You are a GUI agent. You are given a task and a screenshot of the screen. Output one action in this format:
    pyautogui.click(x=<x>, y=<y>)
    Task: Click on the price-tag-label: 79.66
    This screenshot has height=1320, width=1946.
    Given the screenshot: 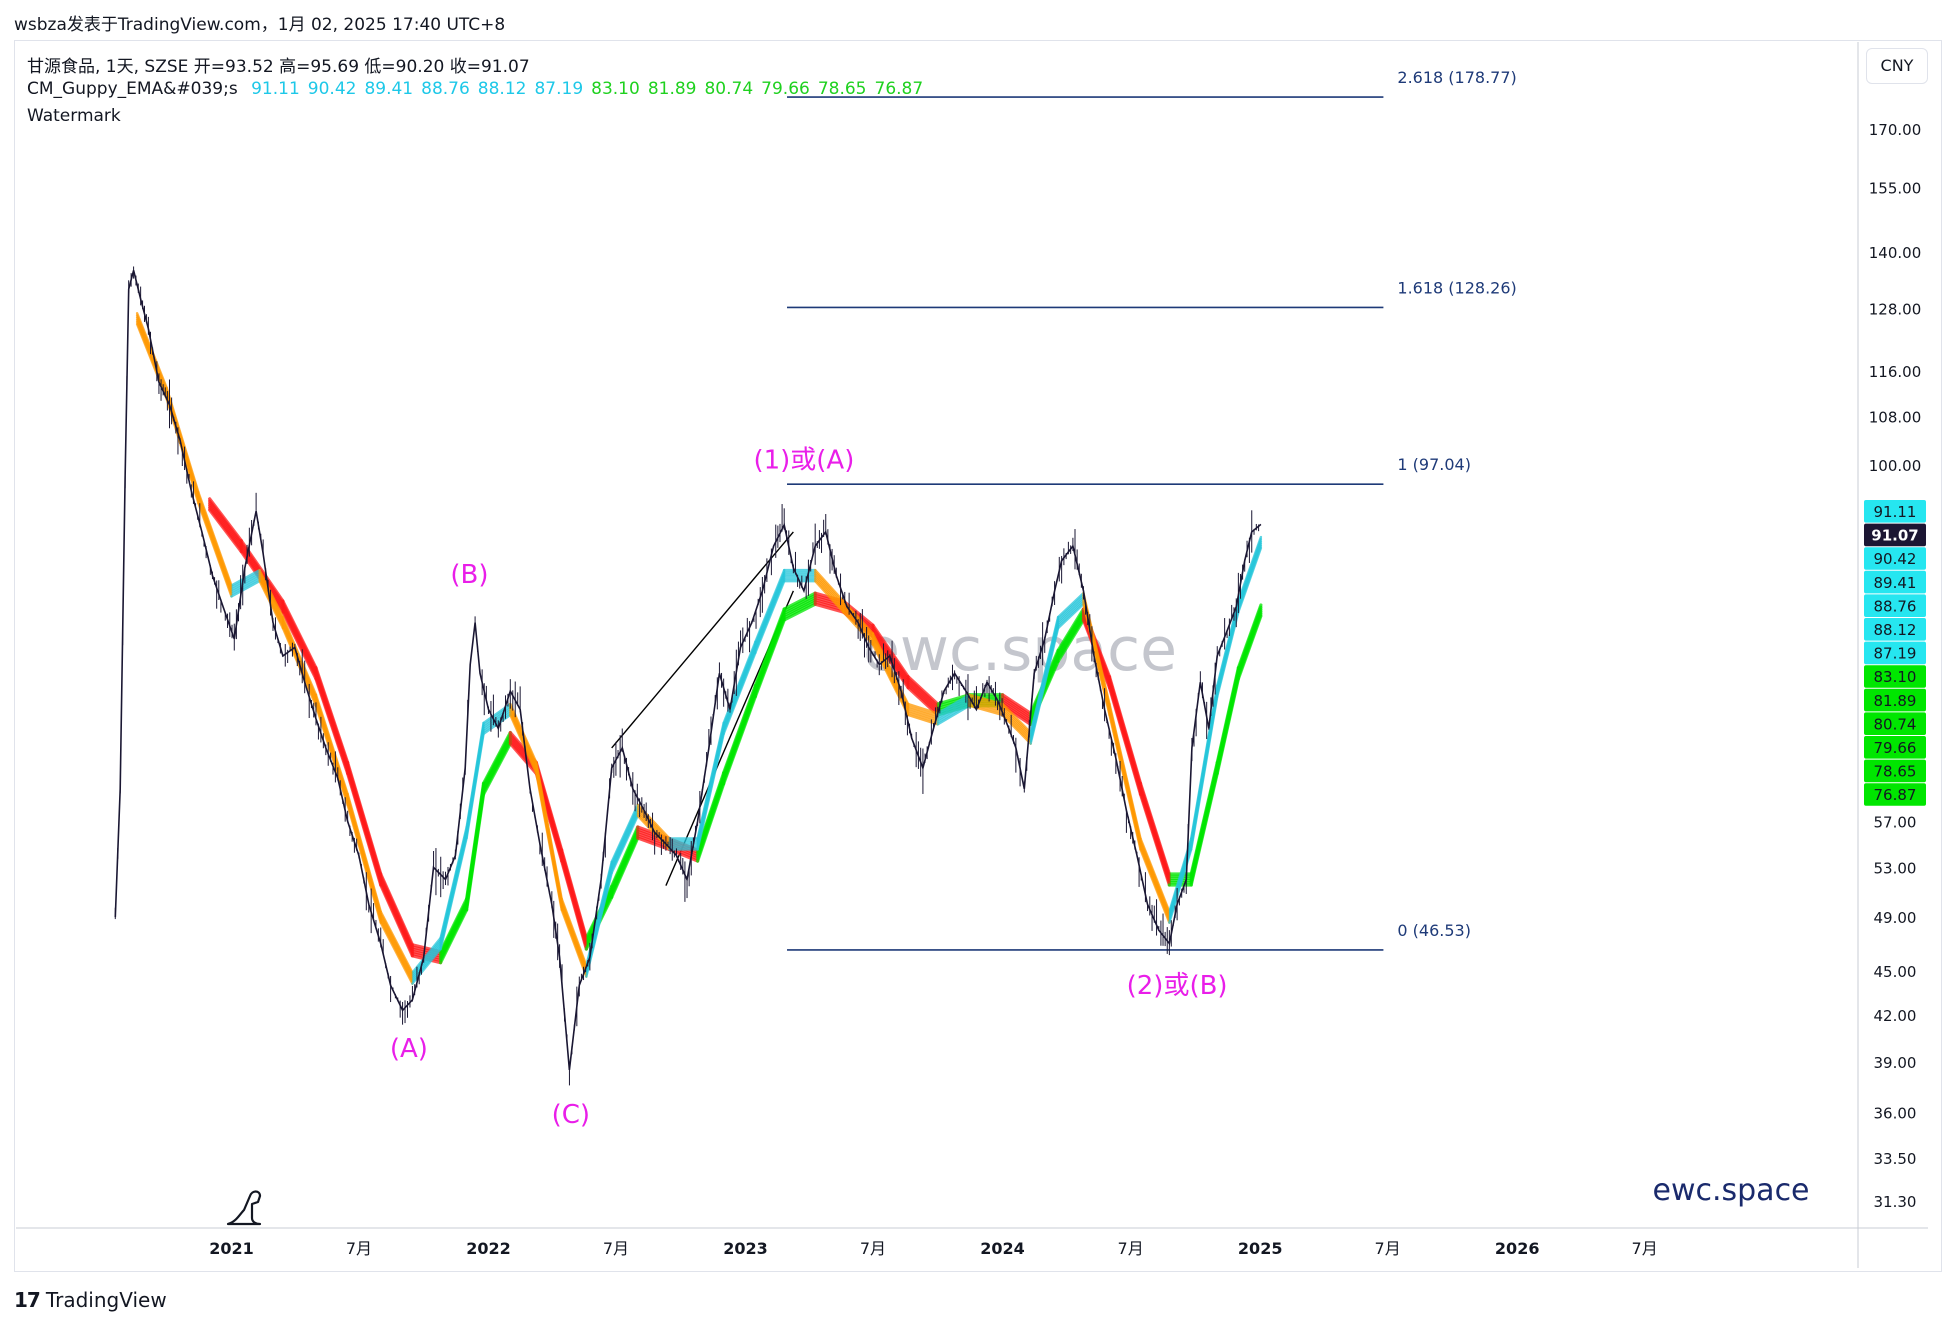 What is the action you would take?
    pyautogui.click(x=1895, y=748)
    